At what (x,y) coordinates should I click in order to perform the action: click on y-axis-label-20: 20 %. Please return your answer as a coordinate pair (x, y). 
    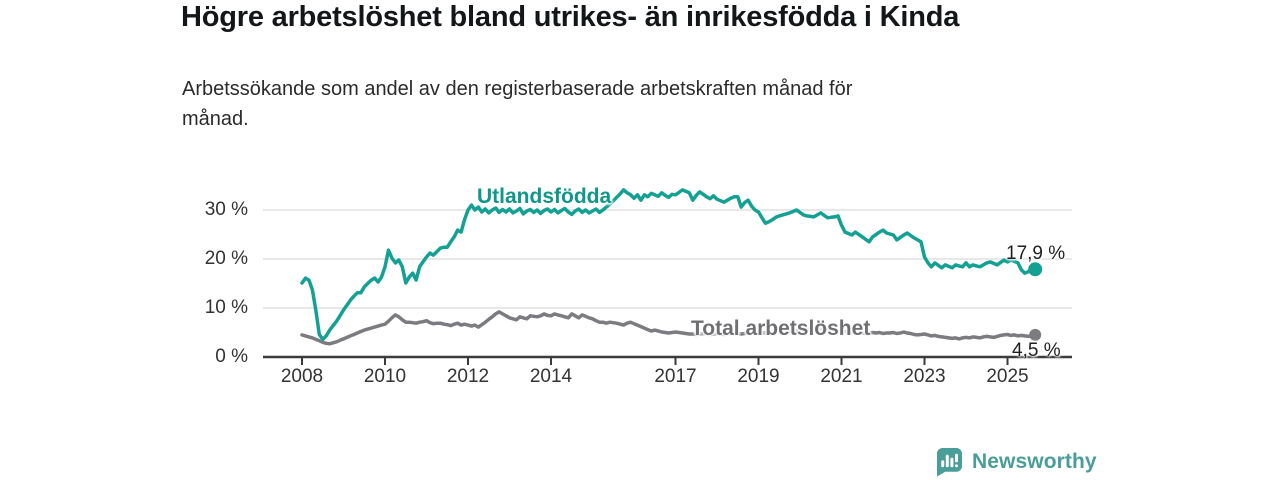
    Looking at the image, I should click on (226, 258).